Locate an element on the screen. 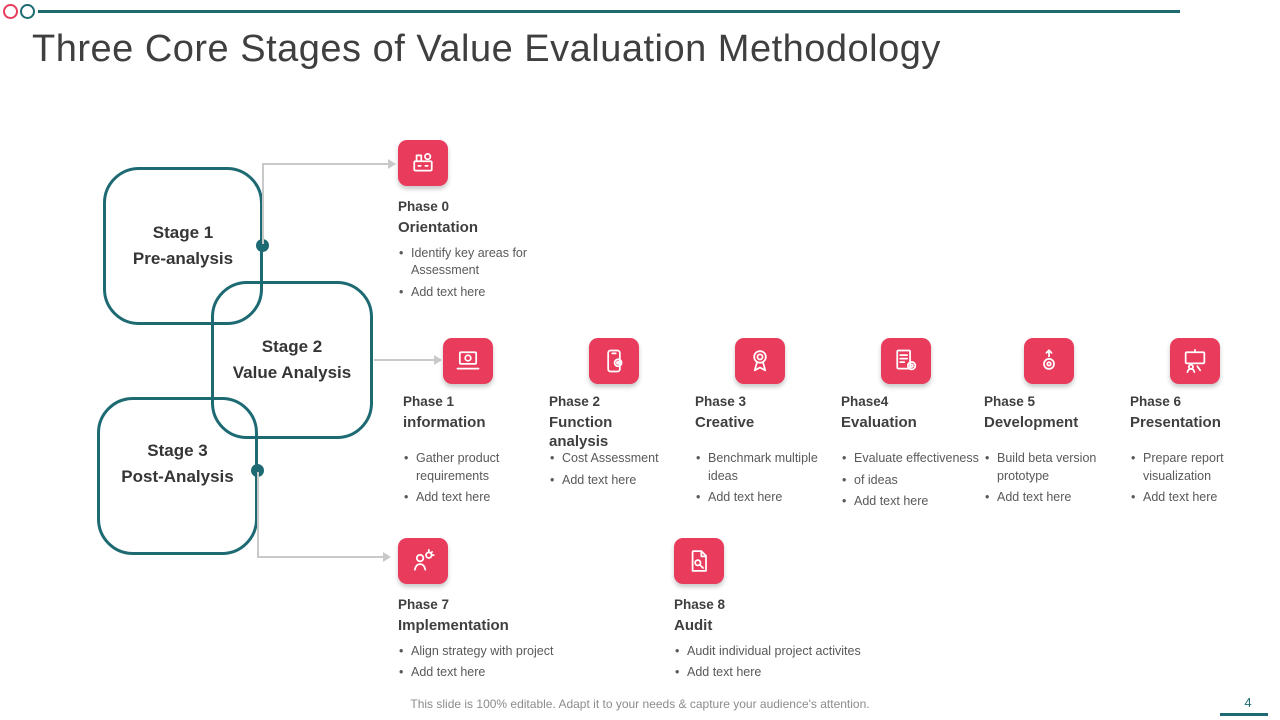 This screenshot has width=1280, height=720. phase-label: Phase 0 is located at coordinates (424, 206).